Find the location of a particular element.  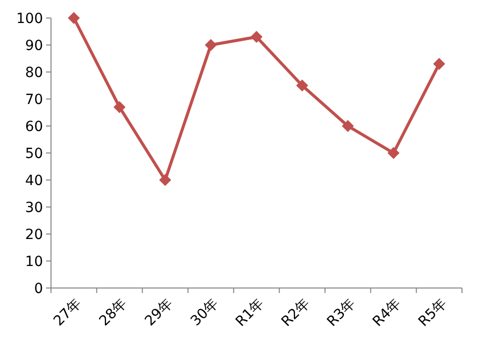

y-tick-label: 20 is located at coordinates (34, 235).